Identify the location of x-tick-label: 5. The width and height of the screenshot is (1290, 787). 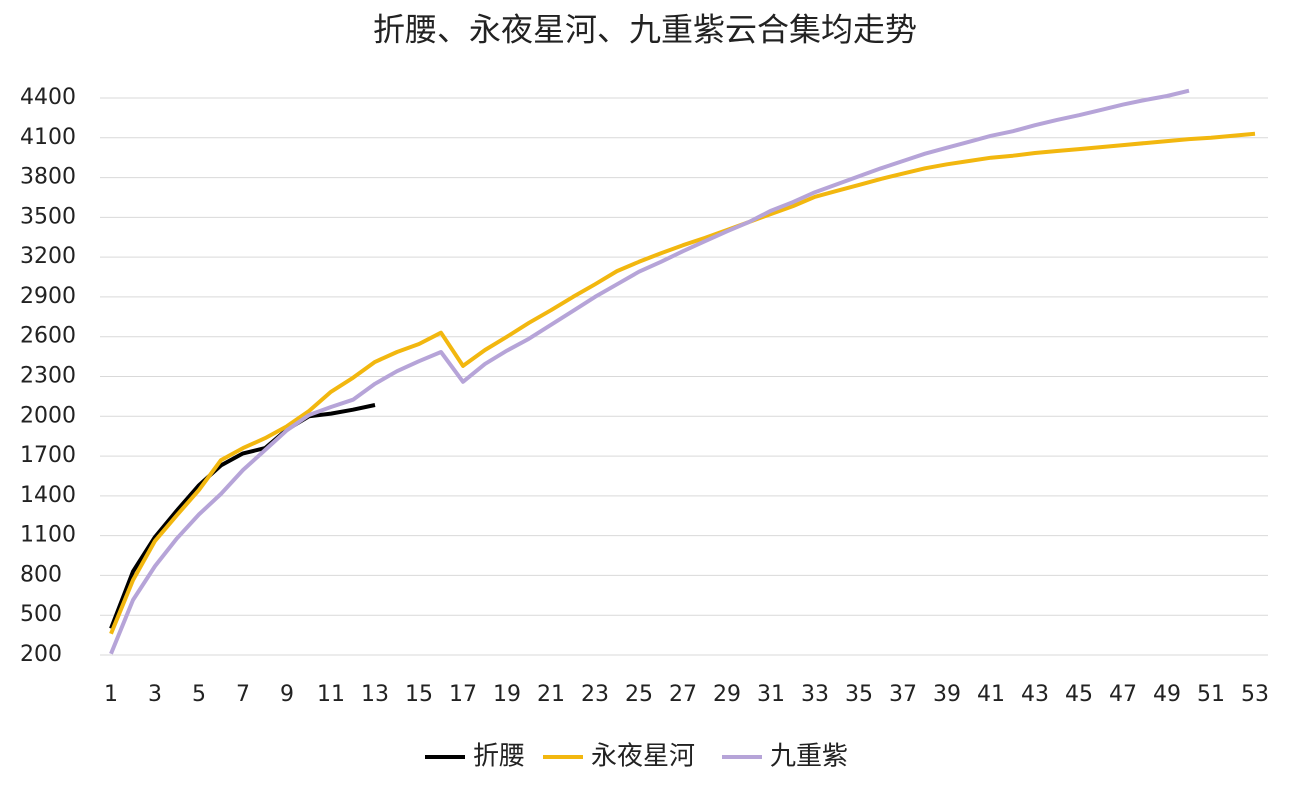
(199, 694).